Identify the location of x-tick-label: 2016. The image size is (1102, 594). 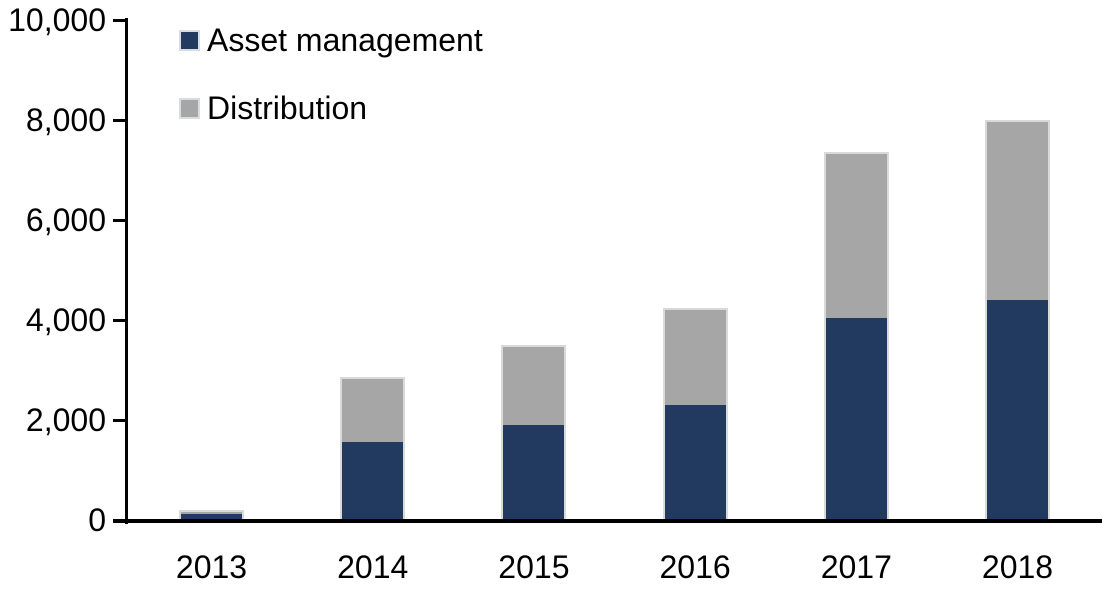
(695, 567).